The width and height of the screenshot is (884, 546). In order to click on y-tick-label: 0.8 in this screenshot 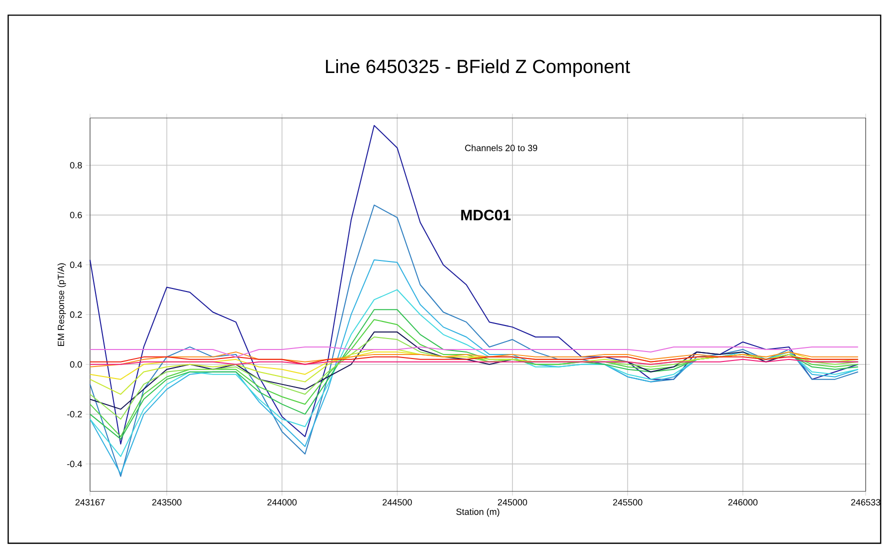, I will do `click(76, 165)`.